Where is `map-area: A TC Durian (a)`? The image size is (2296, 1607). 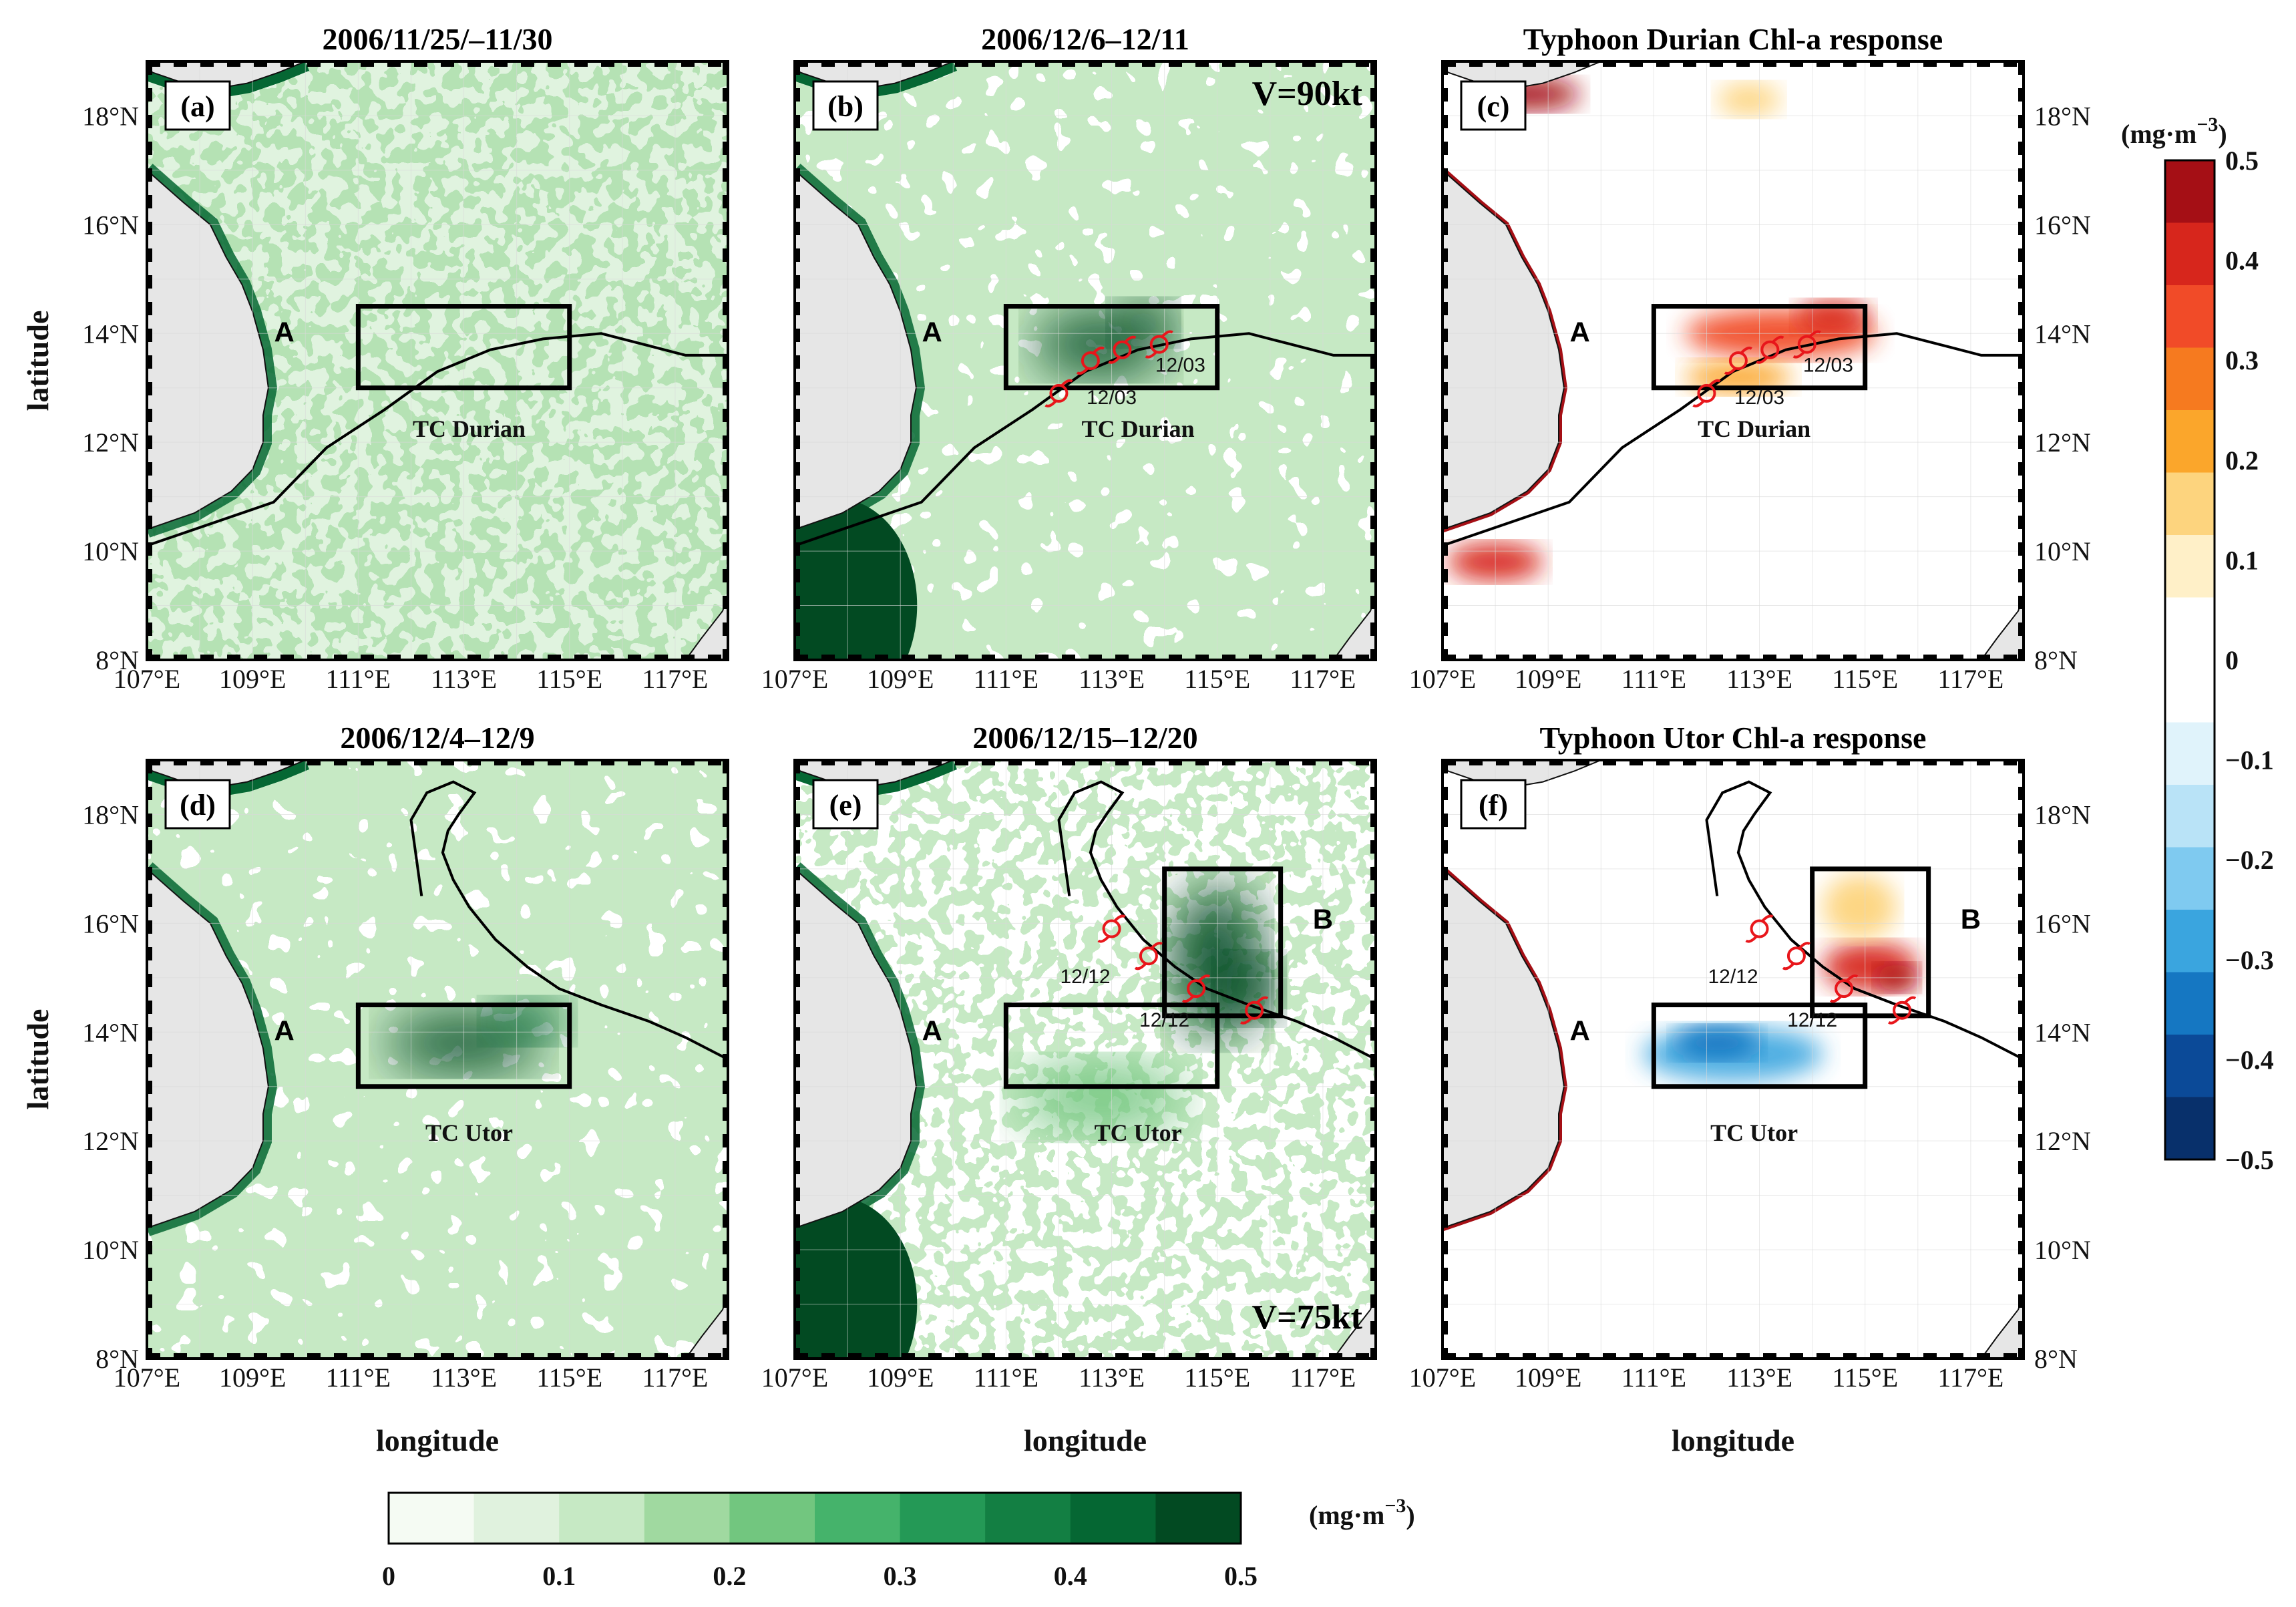
map-area: A TC Durian (a) is located at coordinates (437, 360).